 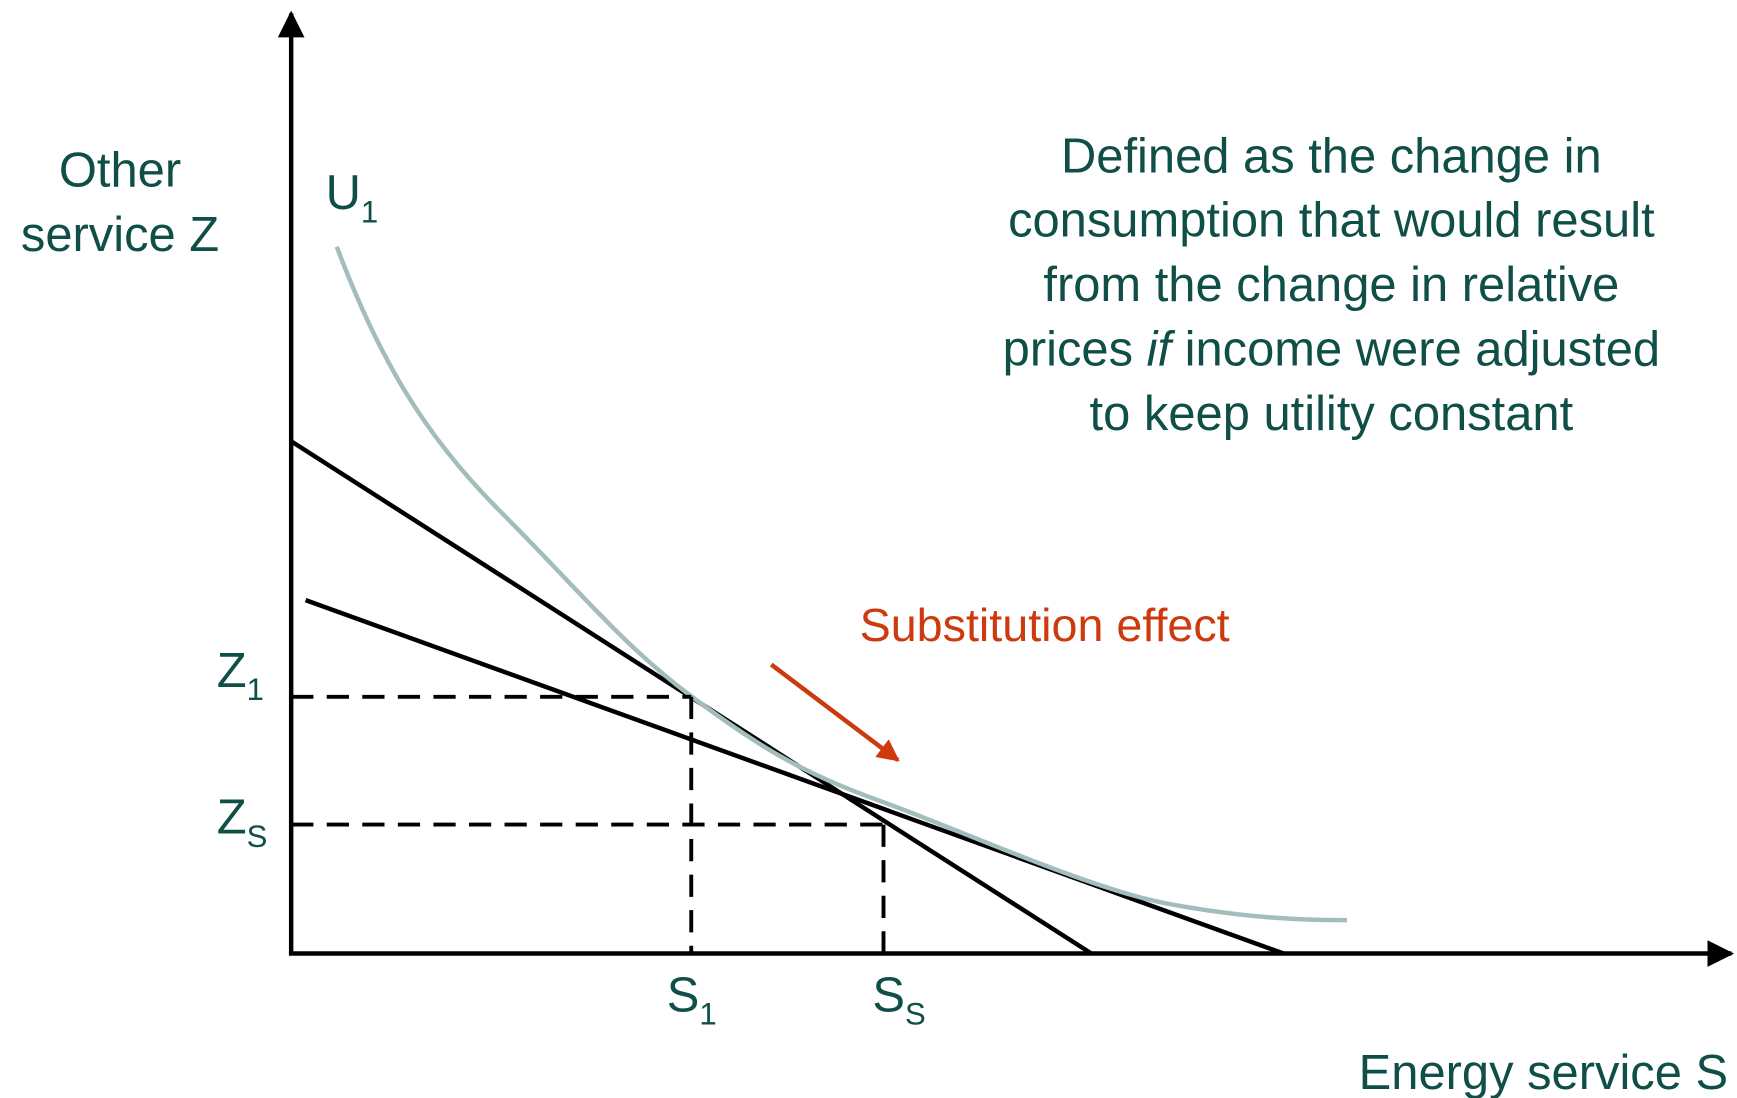 I want to click on text-segment: income were adjusted, so click(x=1415, y=350).